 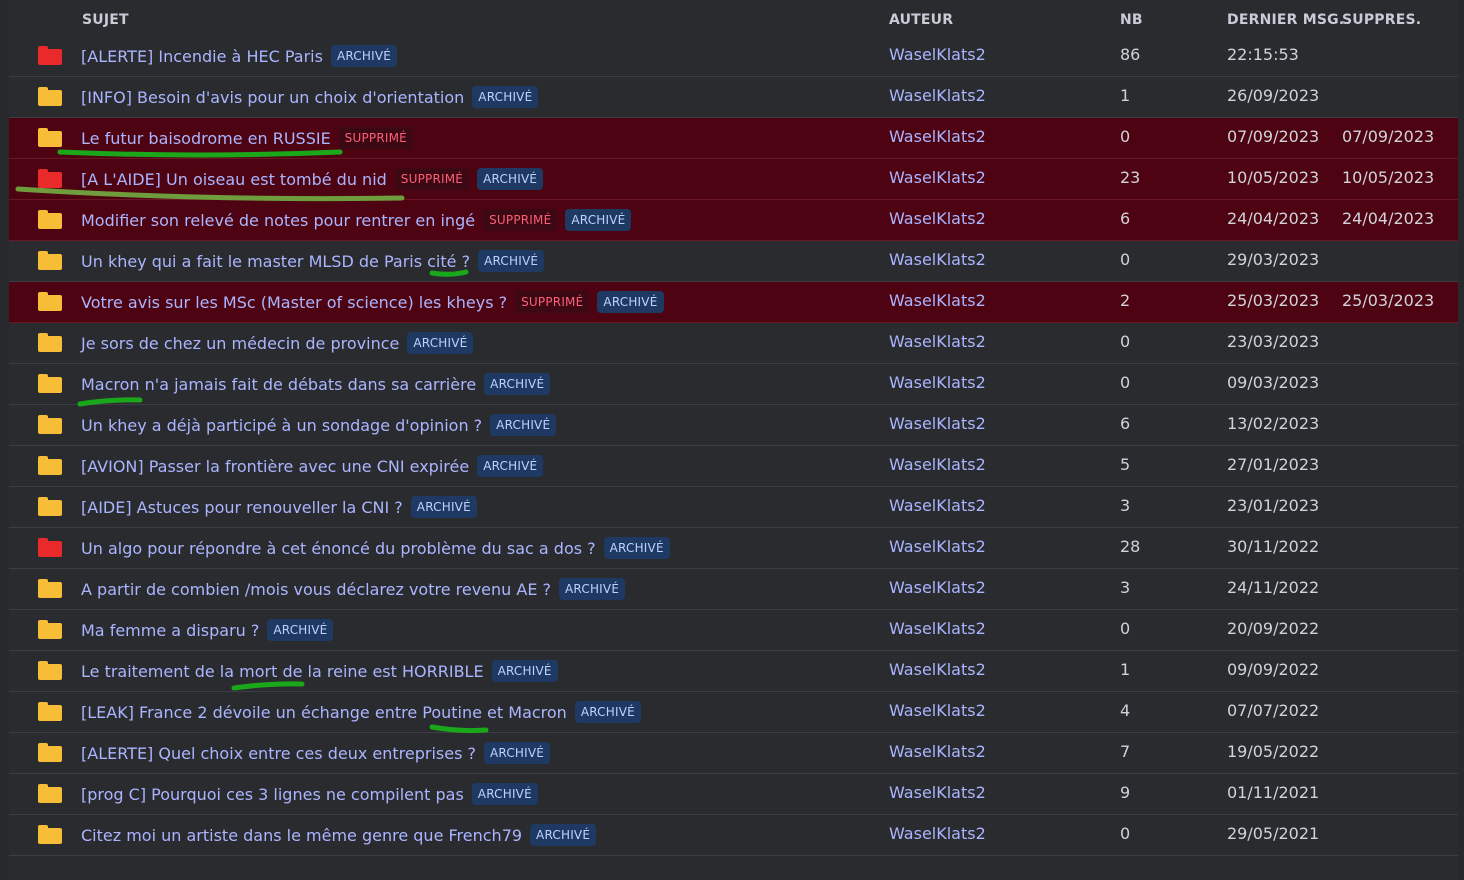 I want to click on last-message-date: 09/03/2023, so click(x=1273, y=382).